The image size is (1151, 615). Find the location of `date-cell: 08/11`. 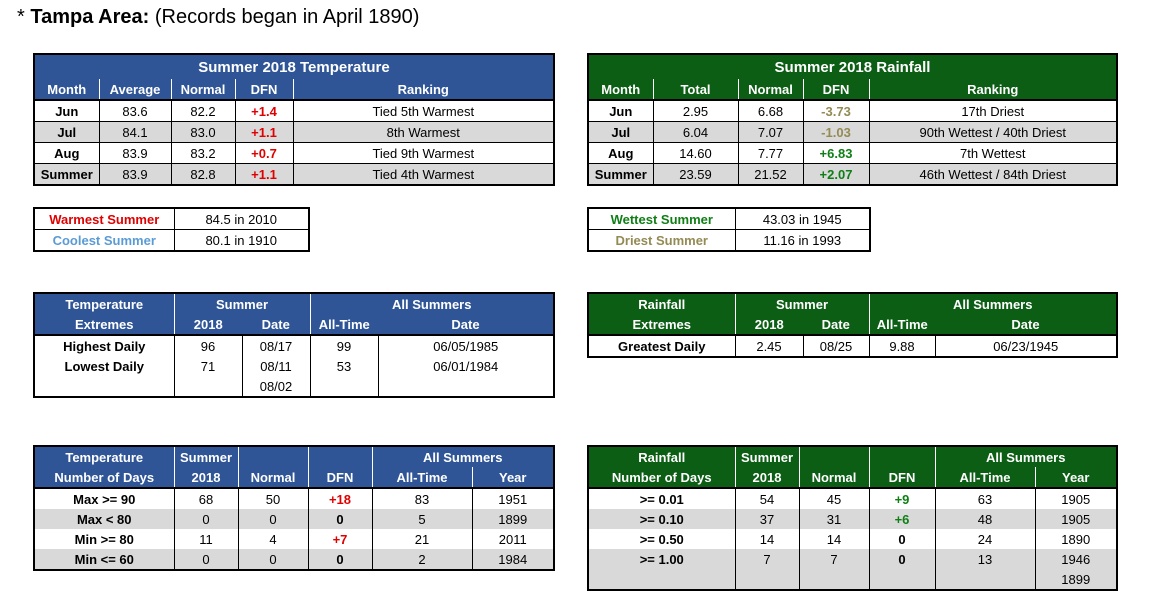

date-cell: 08/11 is located at coordinates (276, 366).